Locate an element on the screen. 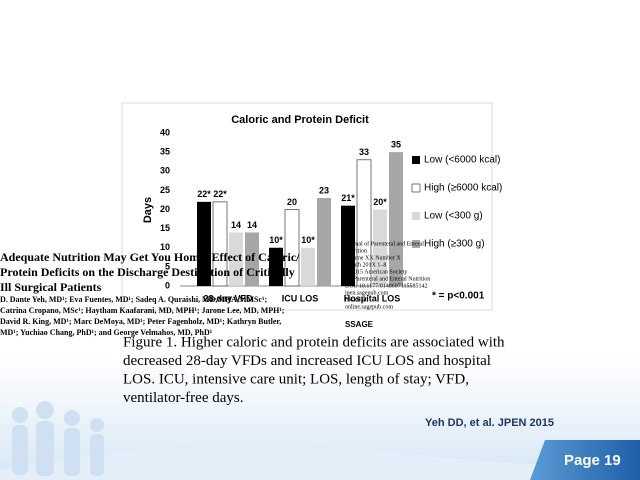  journal-info: © 2015 American Society is located at coordinates (376, 271).